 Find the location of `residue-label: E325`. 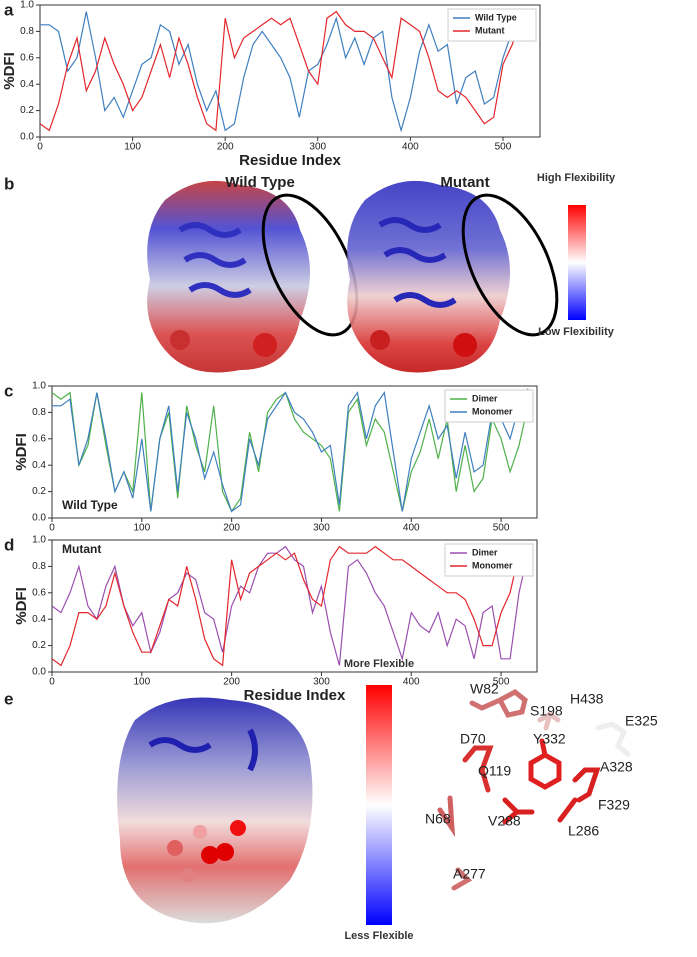

residue-label: E325 is located at coordinates (641, 721).